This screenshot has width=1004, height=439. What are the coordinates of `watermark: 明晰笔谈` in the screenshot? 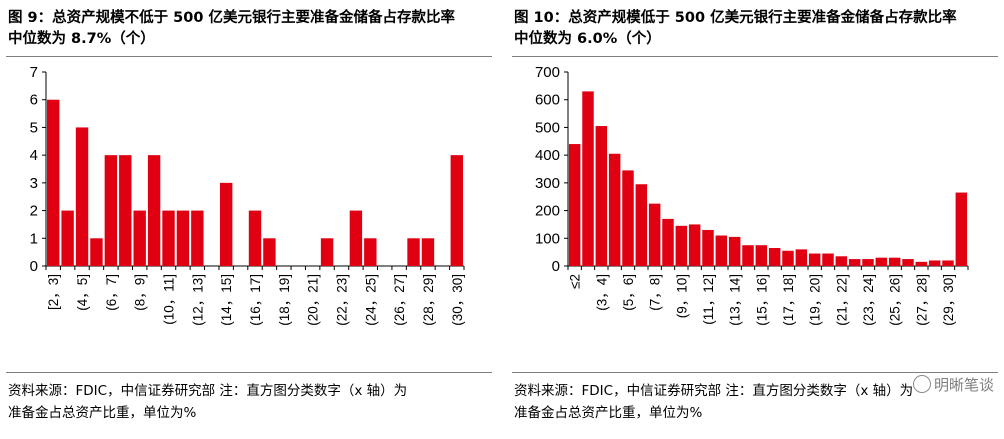 It's located at (953, 384).